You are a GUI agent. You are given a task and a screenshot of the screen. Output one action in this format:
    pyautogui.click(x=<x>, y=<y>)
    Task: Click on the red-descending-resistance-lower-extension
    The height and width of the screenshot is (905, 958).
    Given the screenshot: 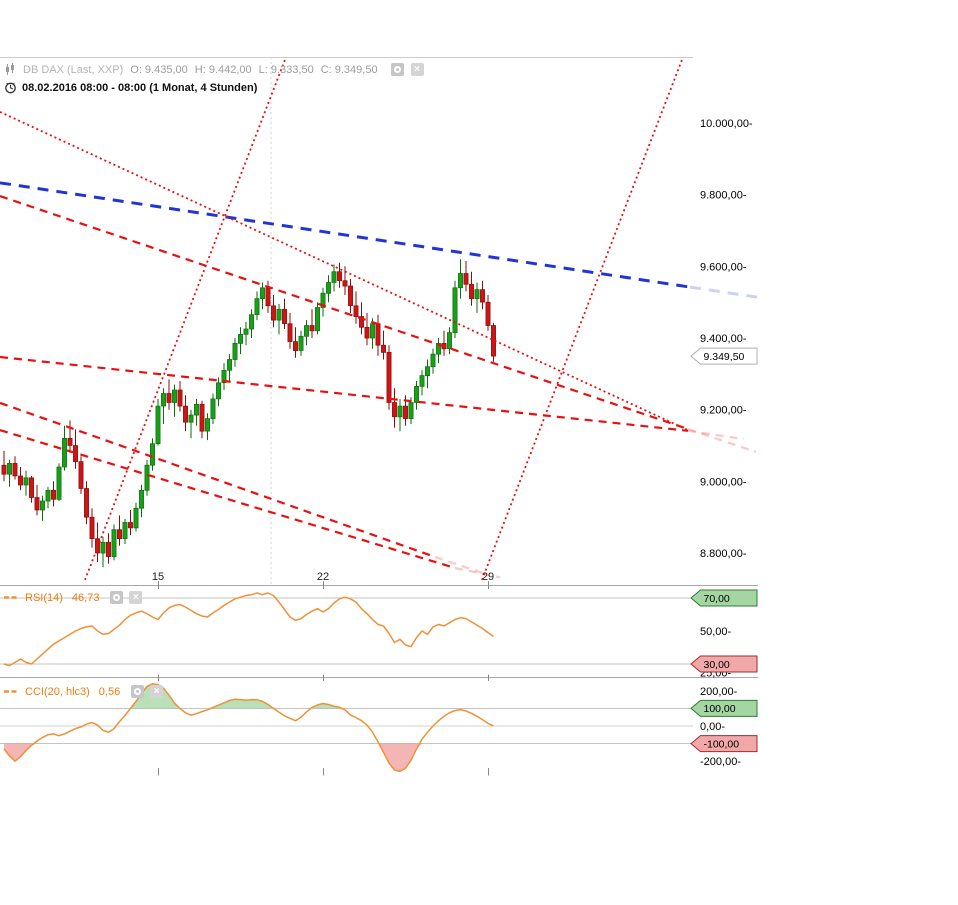 What is the action you would take?
    pyautogui.click(x=716, y=435)
    